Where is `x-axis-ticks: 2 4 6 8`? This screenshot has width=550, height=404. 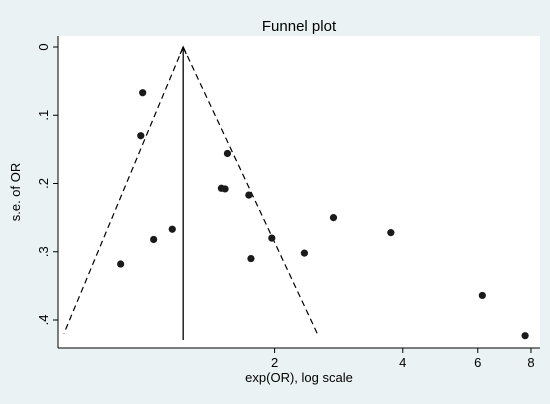 x-axis-ticks: 2 4 6 8 is located at coordinates (403, 359).